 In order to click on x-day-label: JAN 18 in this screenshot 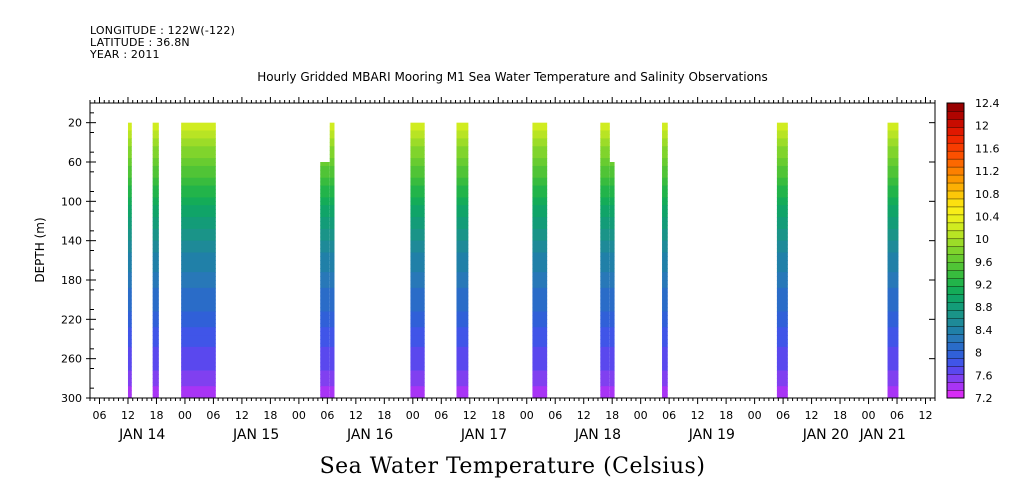, I will do `click(597, 435)`.